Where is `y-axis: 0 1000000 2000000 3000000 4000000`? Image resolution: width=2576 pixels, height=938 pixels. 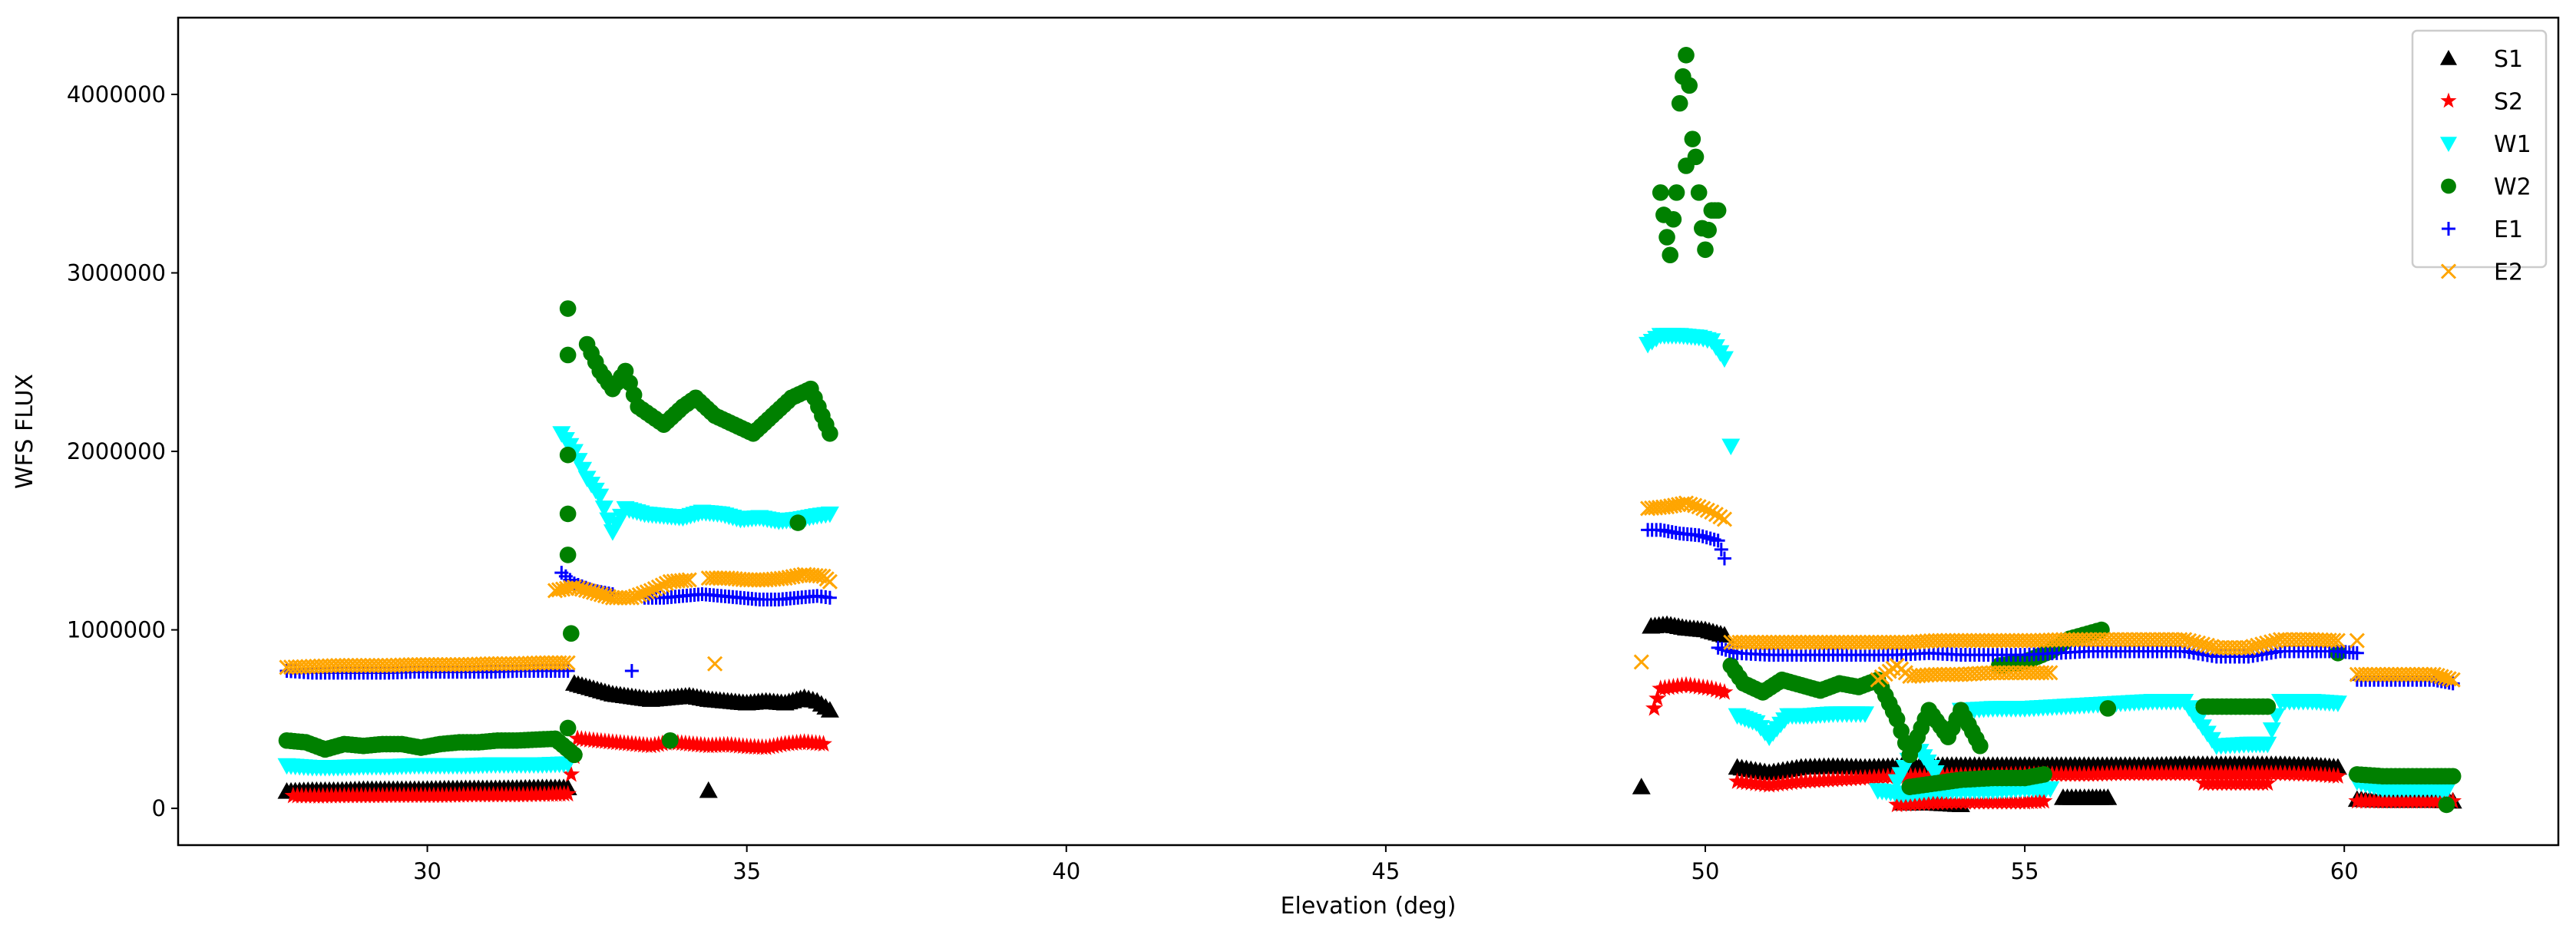 y-axis: 0 1000000 2000000 3000000 4000000 is located at coordinates (122, 451).